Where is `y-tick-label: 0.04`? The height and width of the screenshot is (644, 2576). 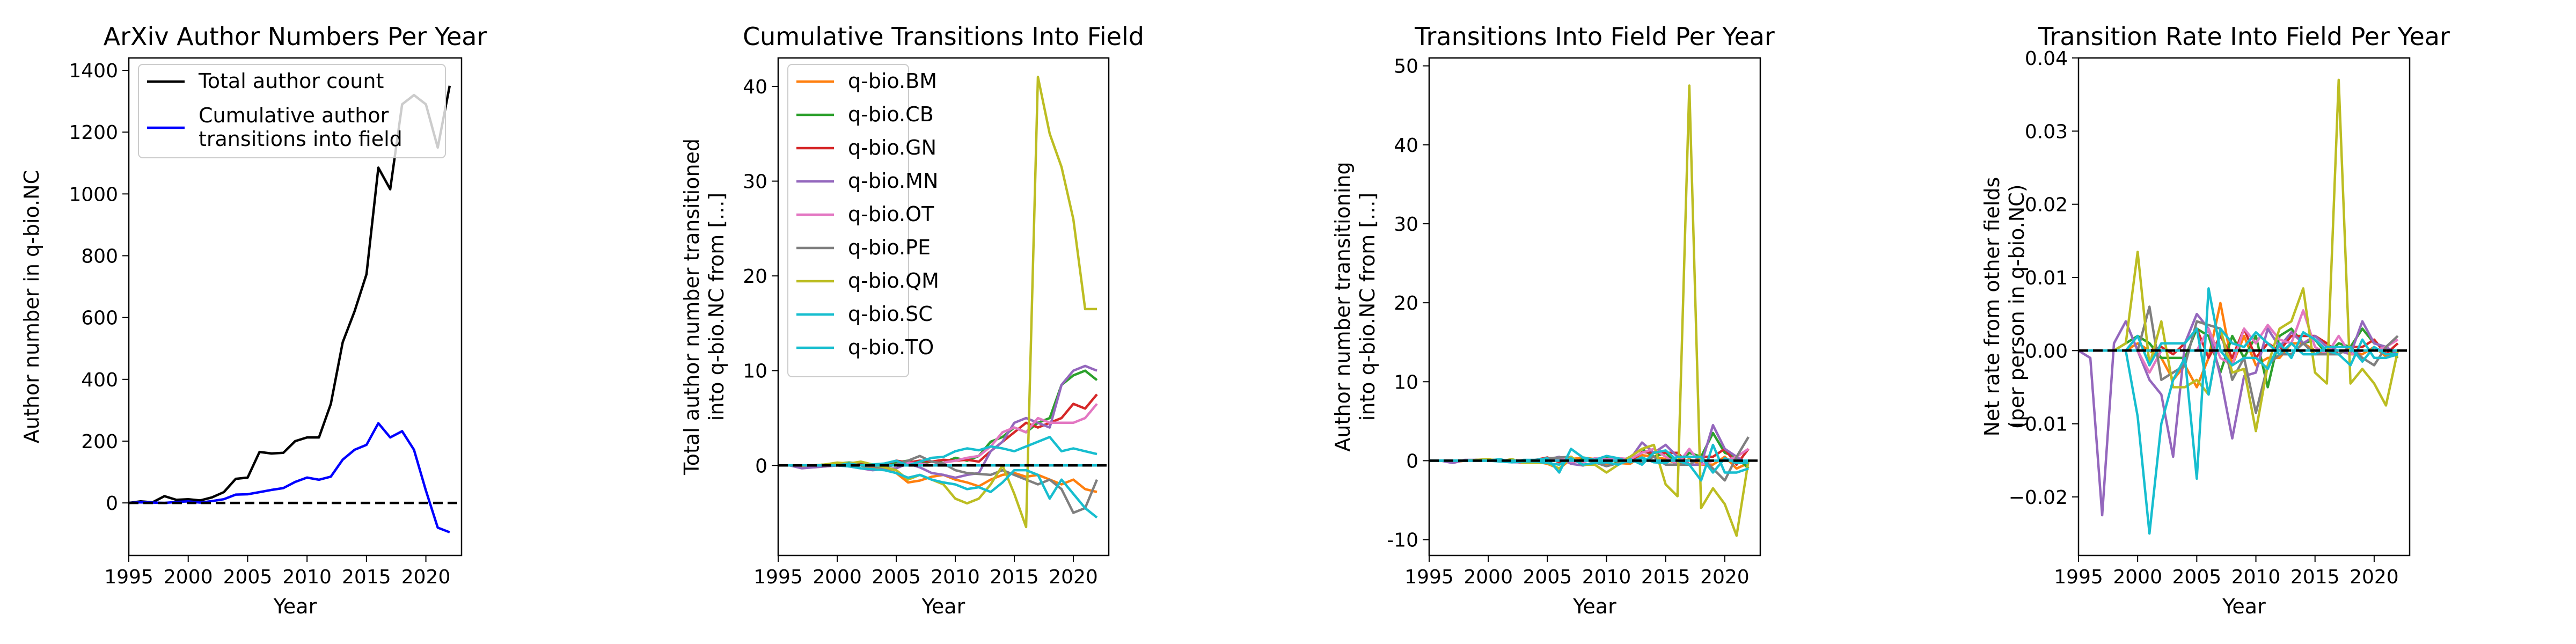
y-tick-label: 0.04 is located at coordinates (2046, 59).